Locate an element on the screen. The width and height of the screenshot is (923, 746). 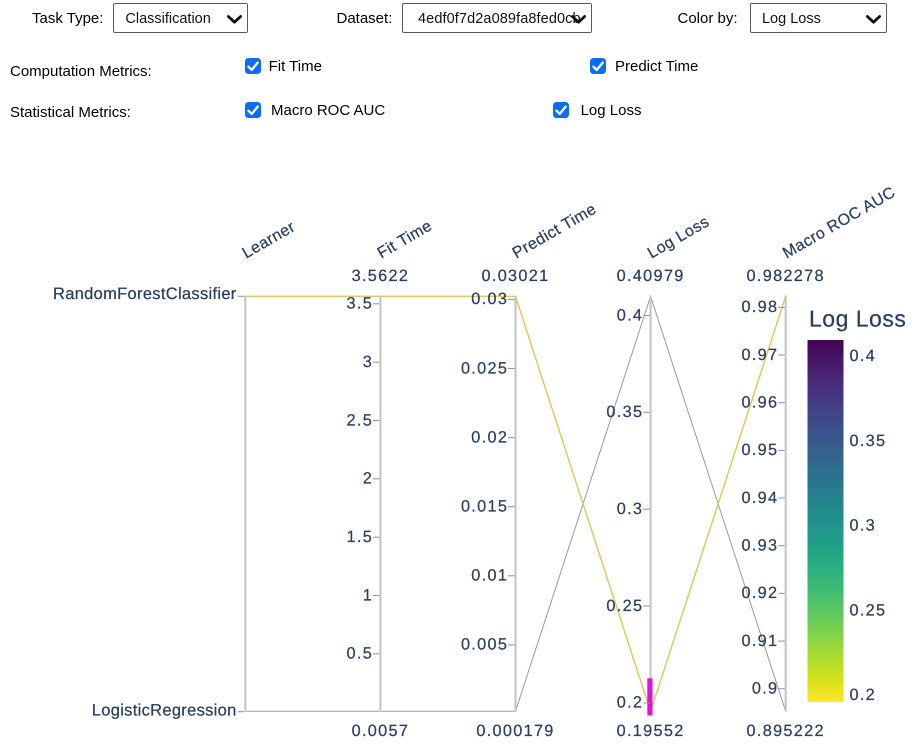
svg-text: 0.03021 is located at coordinates (516, 276).